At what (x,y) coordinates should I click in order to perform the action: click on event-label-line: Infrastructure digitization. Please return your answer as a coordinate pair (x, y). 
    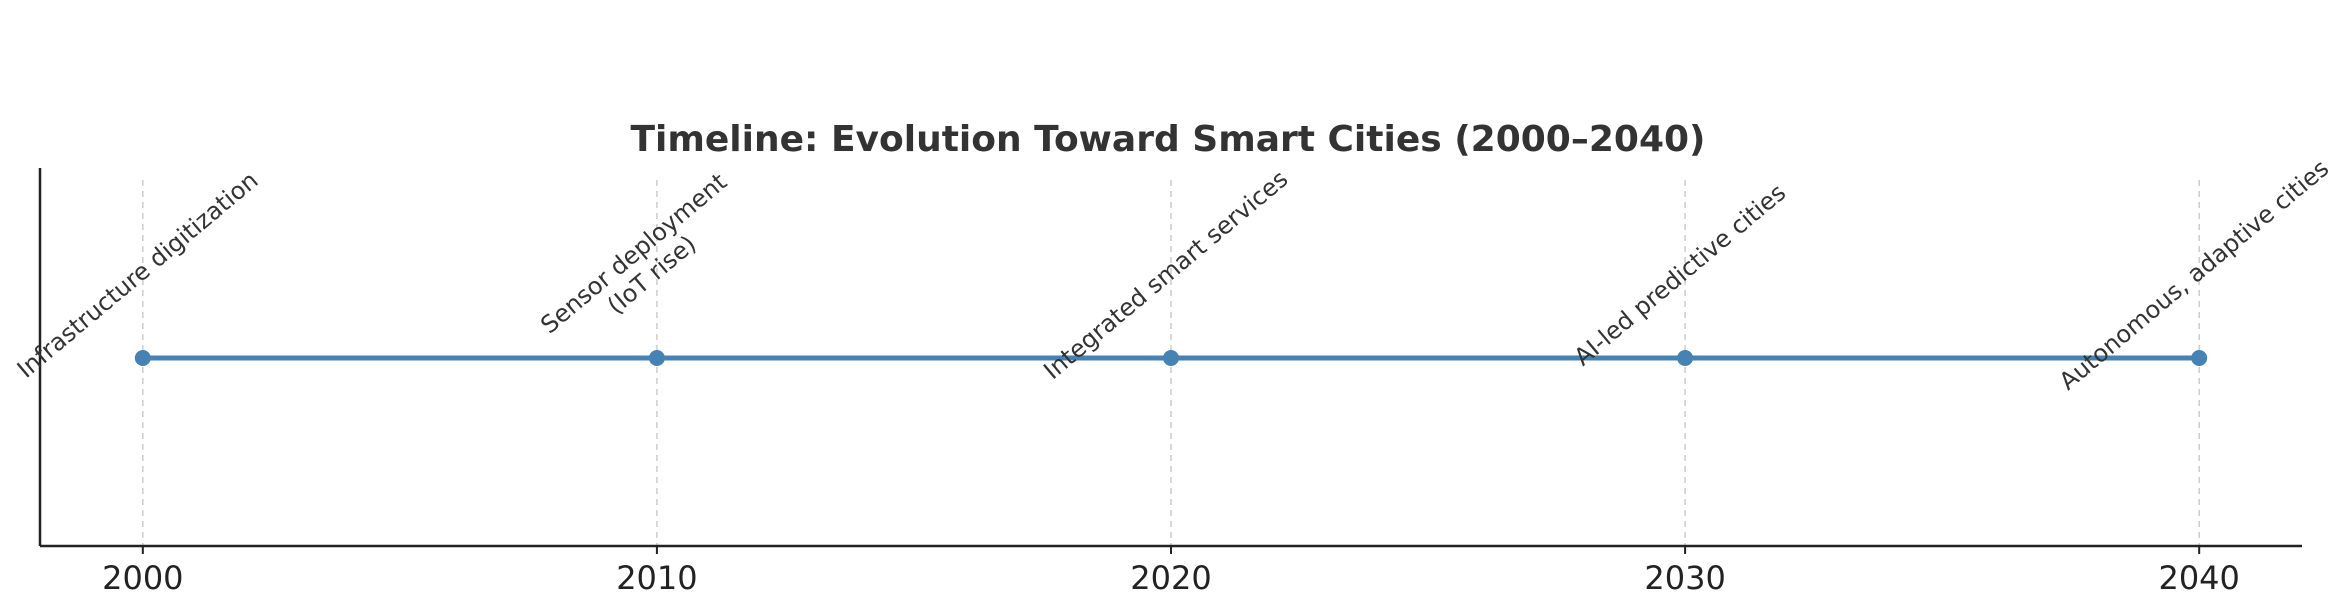
    Looking at the image, I should click on (138, 275).